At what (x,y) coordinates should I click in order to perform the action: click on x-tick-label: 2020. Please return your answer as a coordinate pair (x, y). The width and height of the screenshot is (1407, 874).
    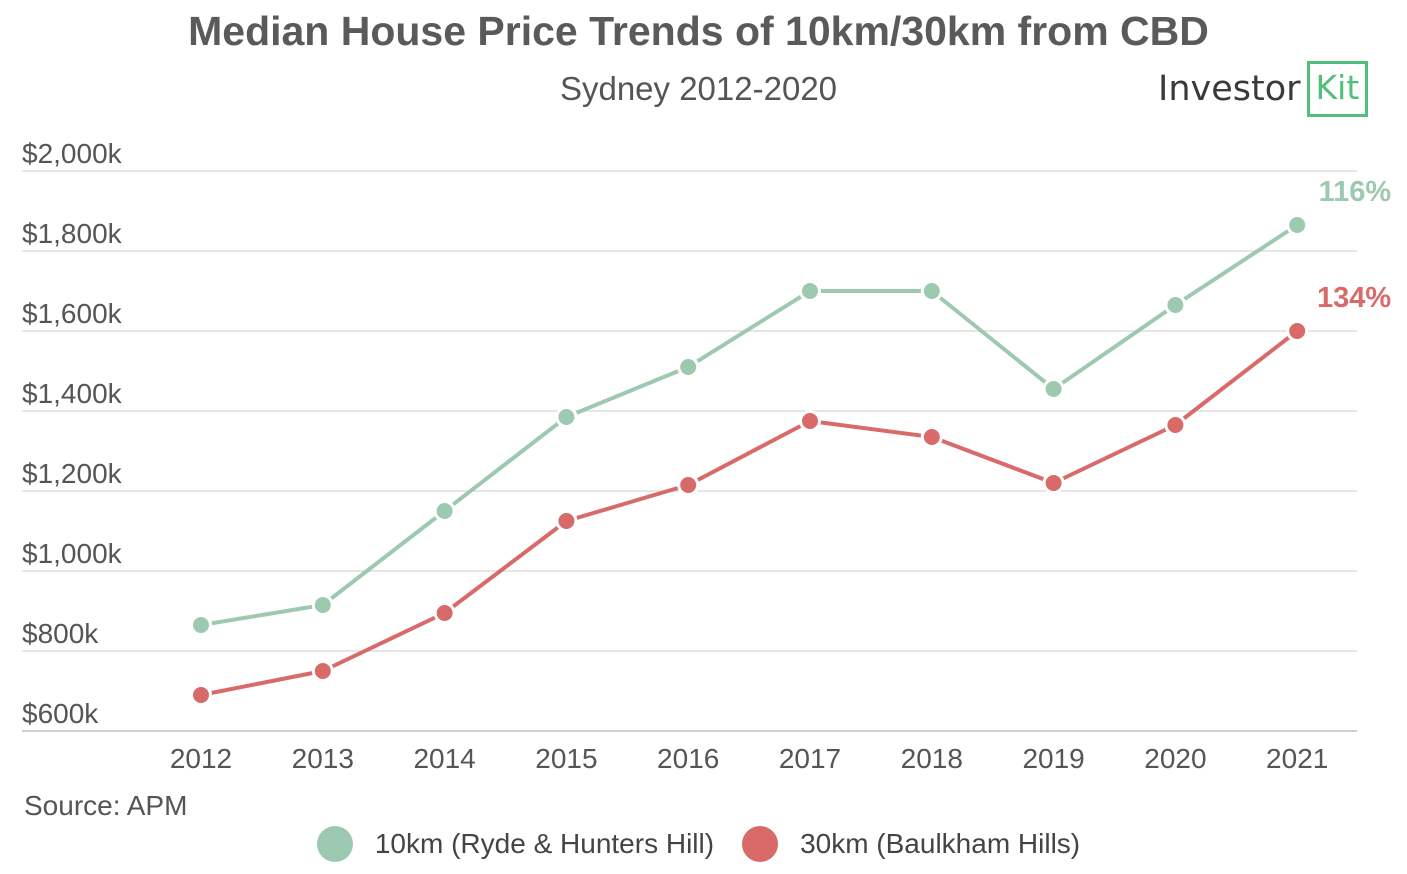
    Looking at the image, I should click on (1175, 758).